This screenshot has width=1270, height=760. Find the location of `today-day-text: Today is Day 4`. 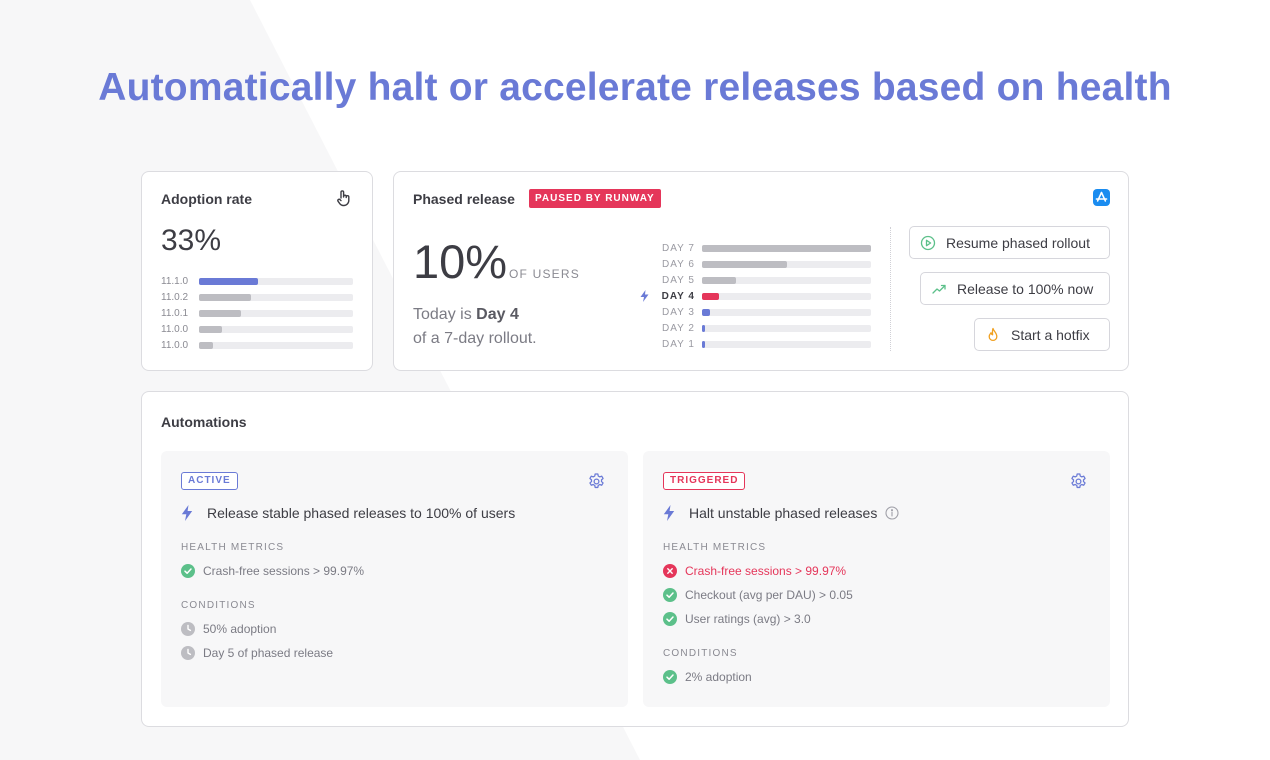

today-day-text: Today is Day 4 is located at coordinates (466, 315).